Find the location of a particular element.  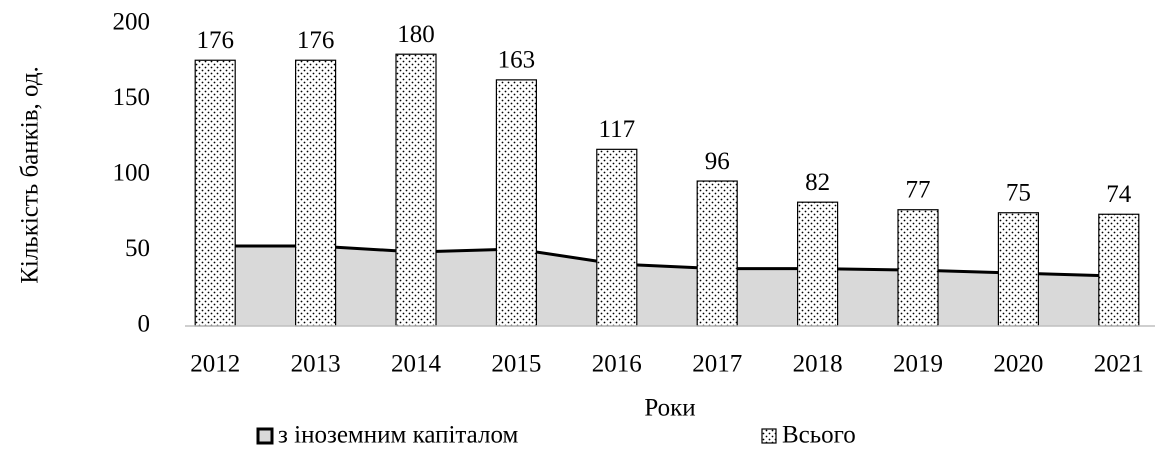

data-label: 117 is located at coordinates (617, 129).